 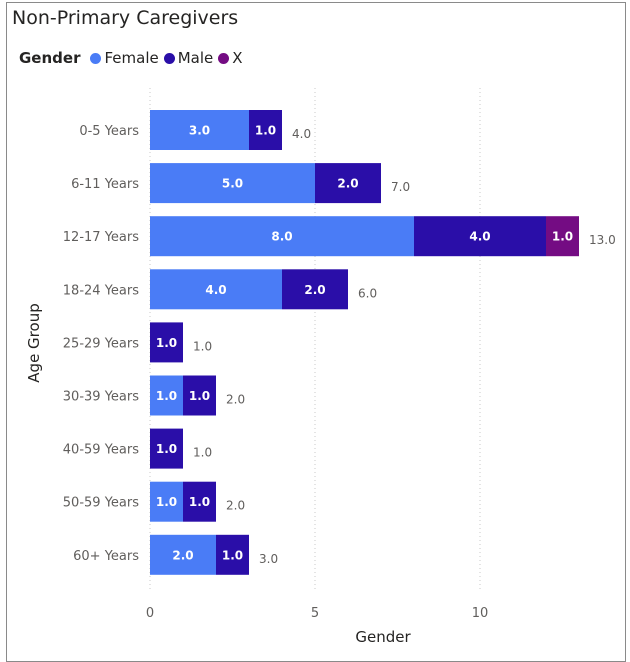 What do you see at coordinates (101, 237) in the screenshot?
I see `y-tick-label: 12-17 Years` at bounding box center [101, 237].